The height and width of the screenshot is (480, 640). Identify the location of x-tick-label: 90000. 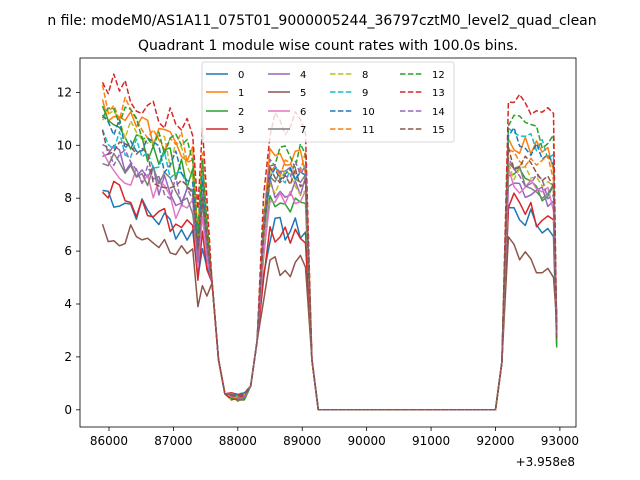
(367, 441).